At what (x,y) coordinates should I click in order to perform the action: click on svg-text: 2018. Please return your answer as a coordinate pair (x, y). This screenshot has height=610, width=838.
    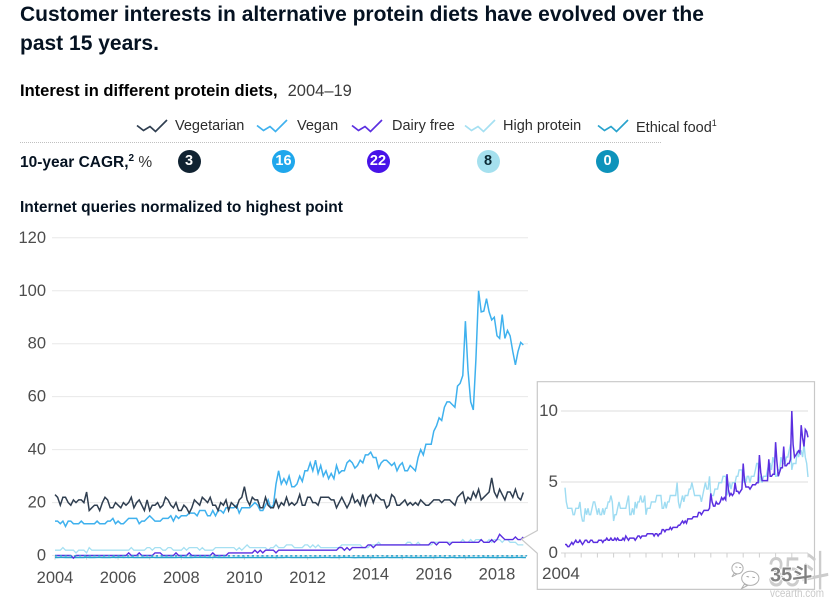
    Looking at the image, I should click on (497, 575).